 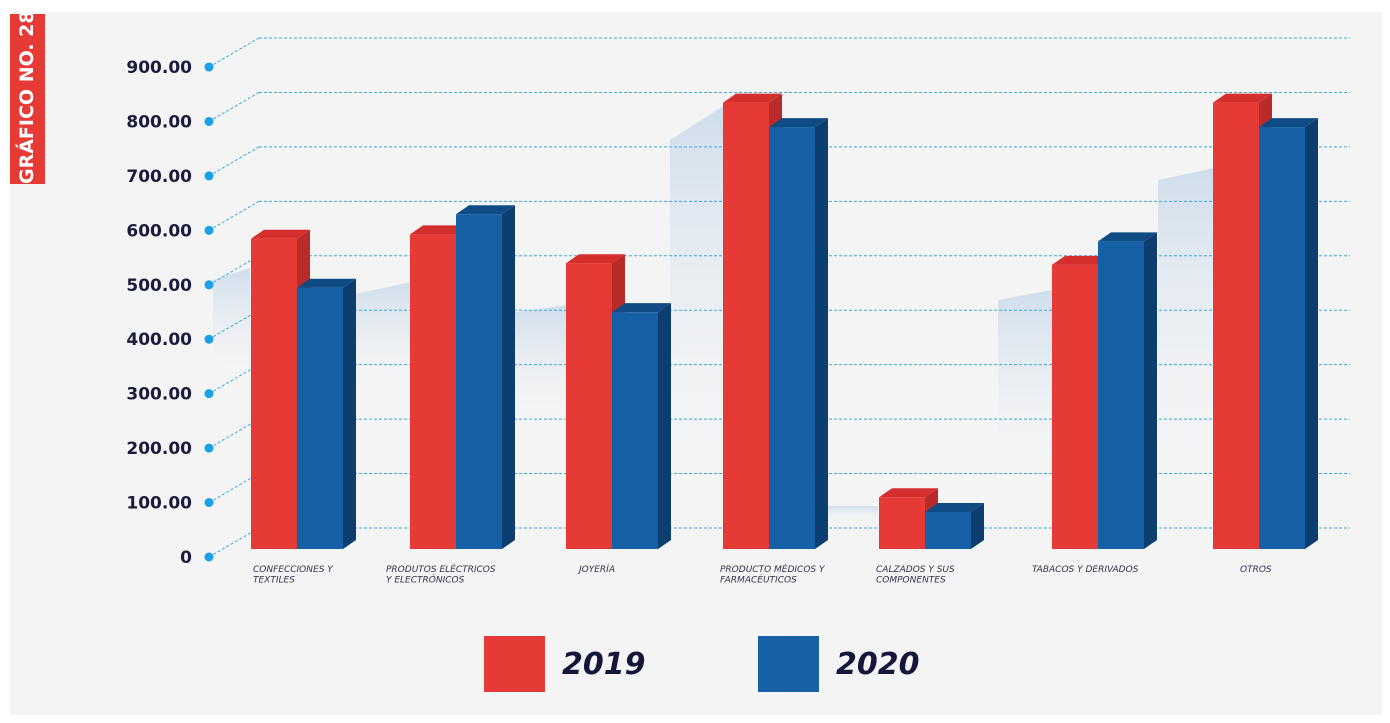 I want to click on x-tick-label: CONFECCIONES Y TEXTILES, so click(x=293, y=575).